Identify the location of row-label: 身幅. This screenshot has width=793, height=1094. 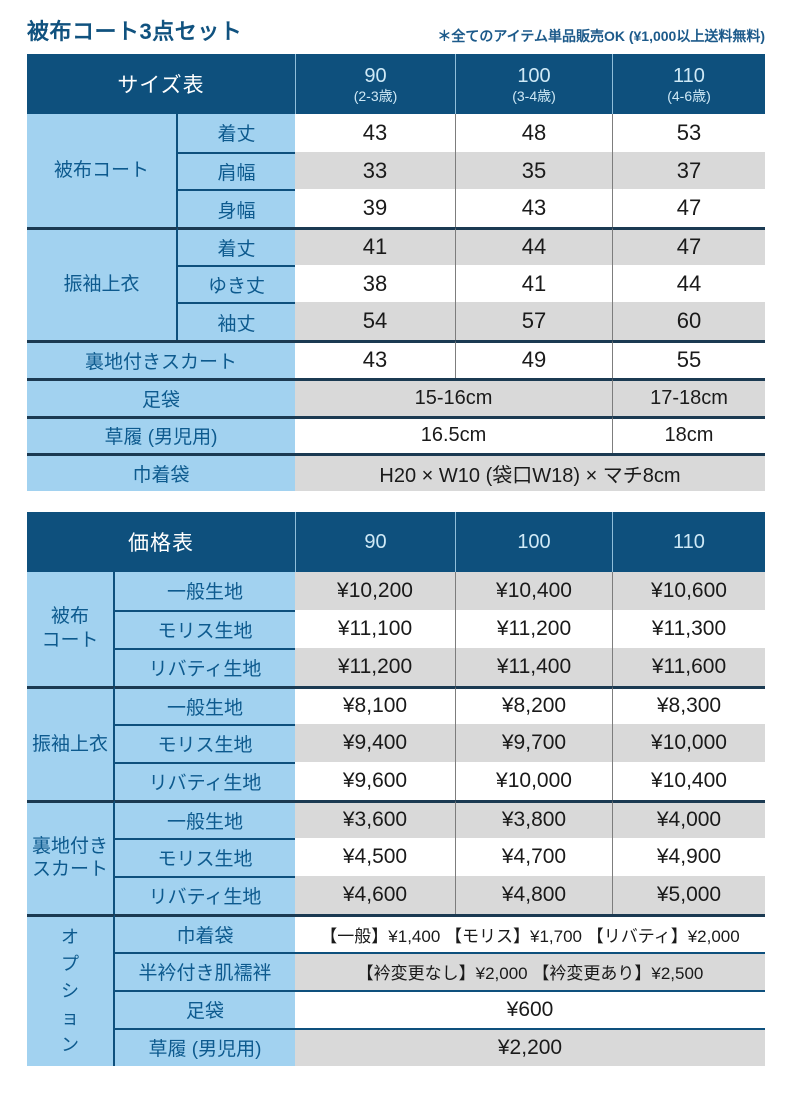
(236, 208).